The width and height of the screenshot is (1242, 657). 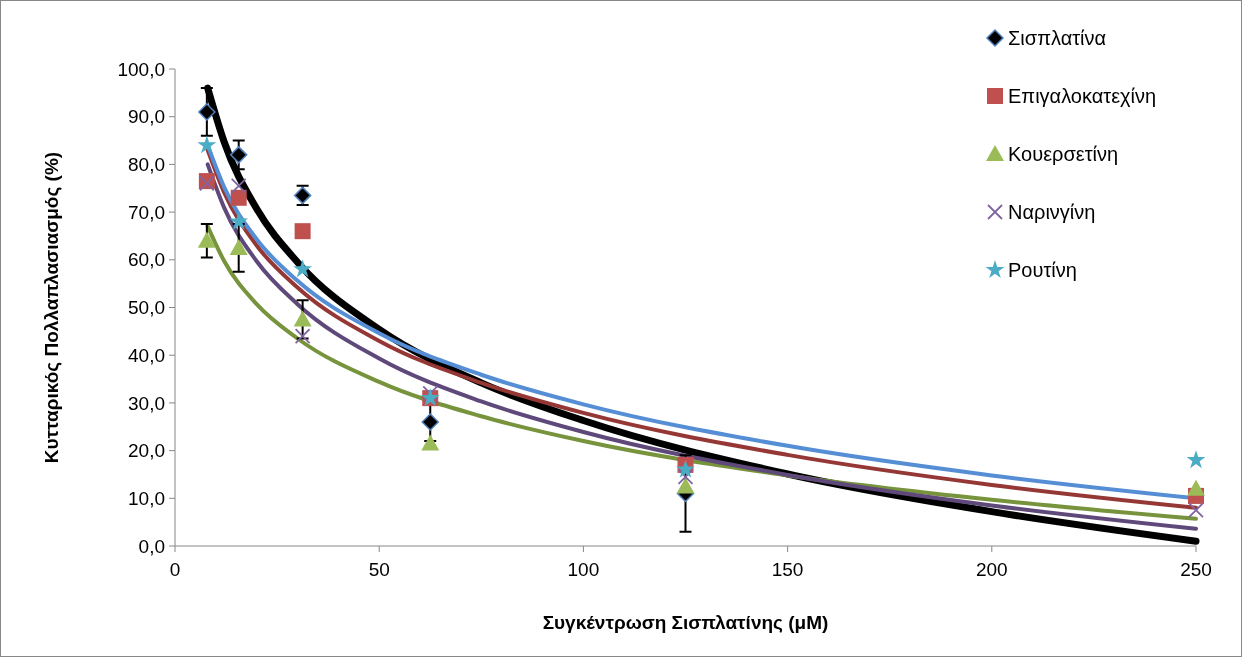 I want to click on legend-label: Ρουτίνη, so click(x=1042, y=270).